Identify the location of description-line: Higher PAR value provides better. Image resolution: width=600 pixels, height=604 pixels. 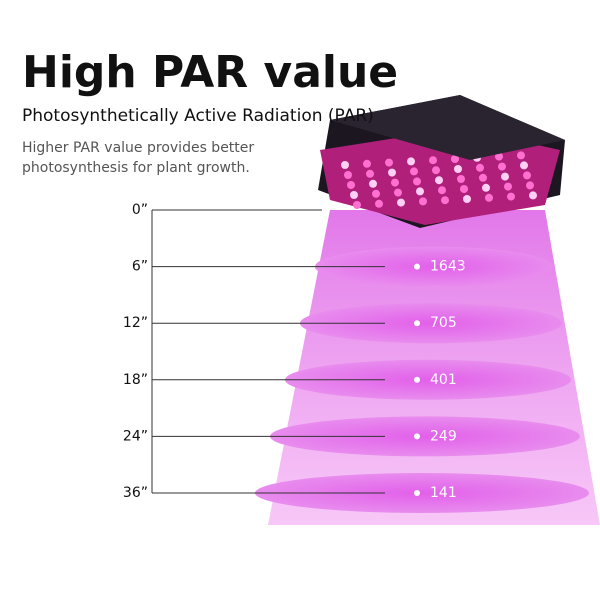
(138, 148).